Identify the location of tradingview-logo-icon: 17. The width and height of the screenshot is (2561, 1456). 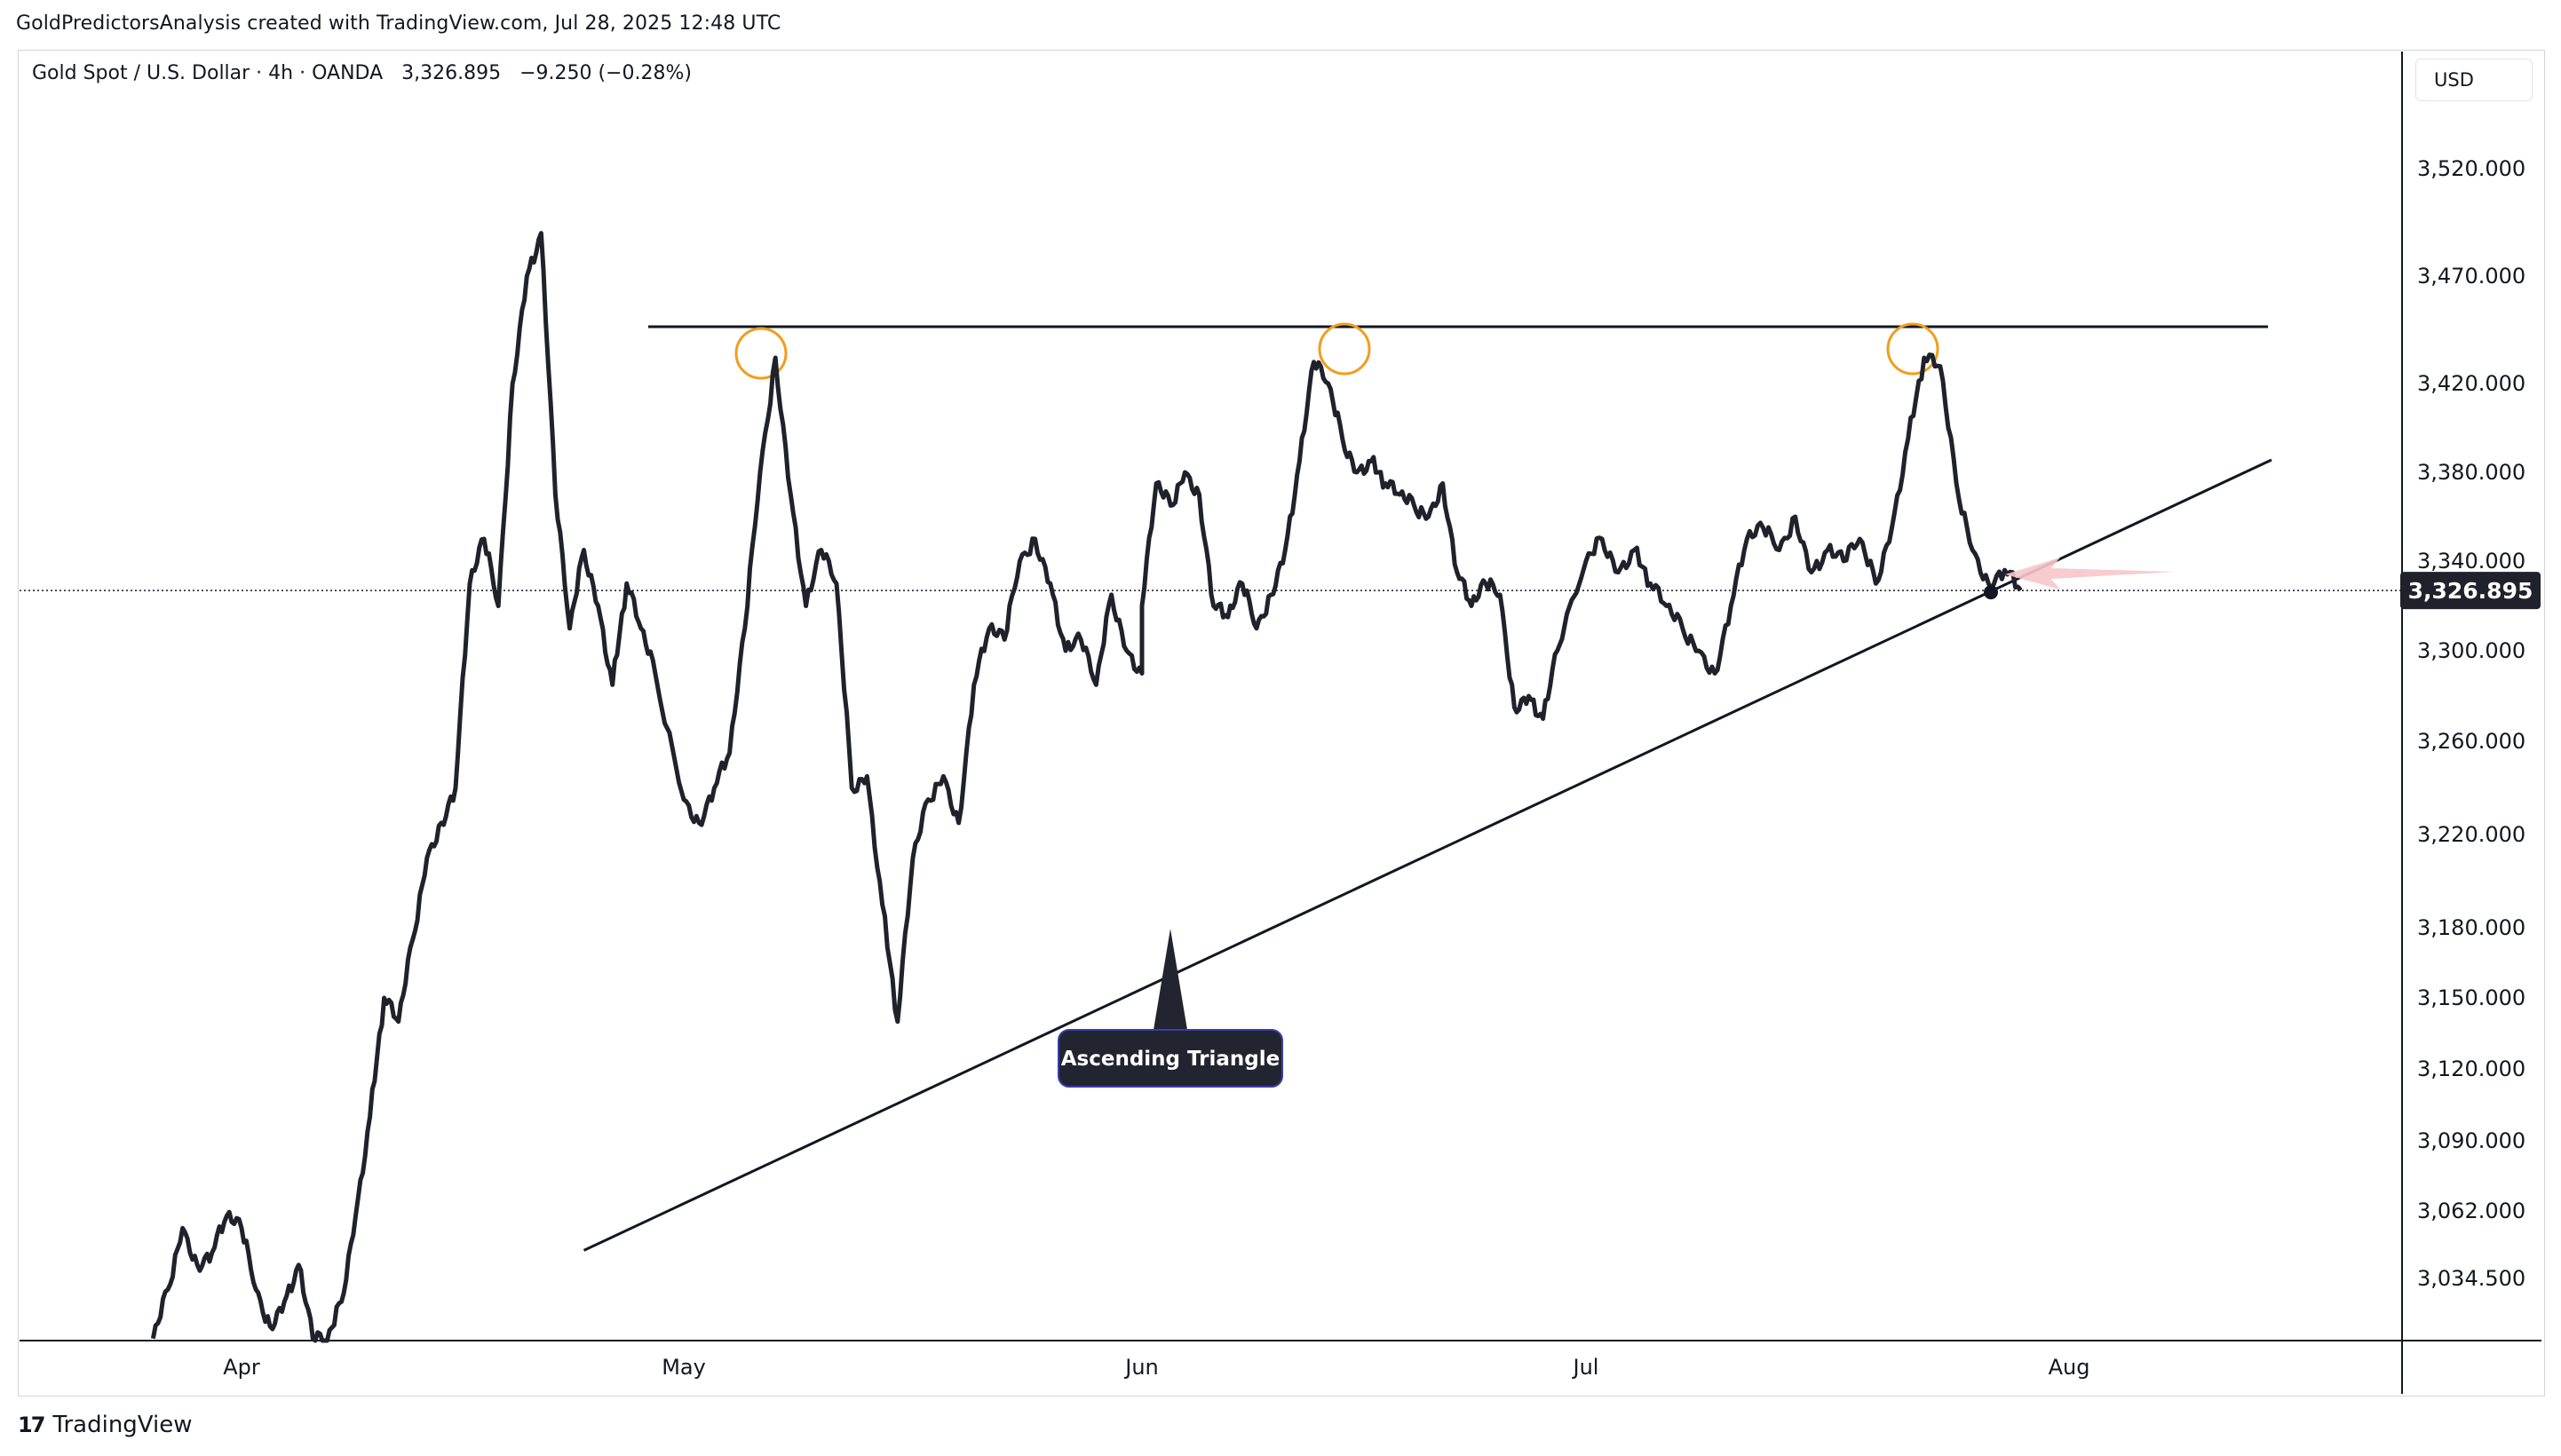
(31, 1424).